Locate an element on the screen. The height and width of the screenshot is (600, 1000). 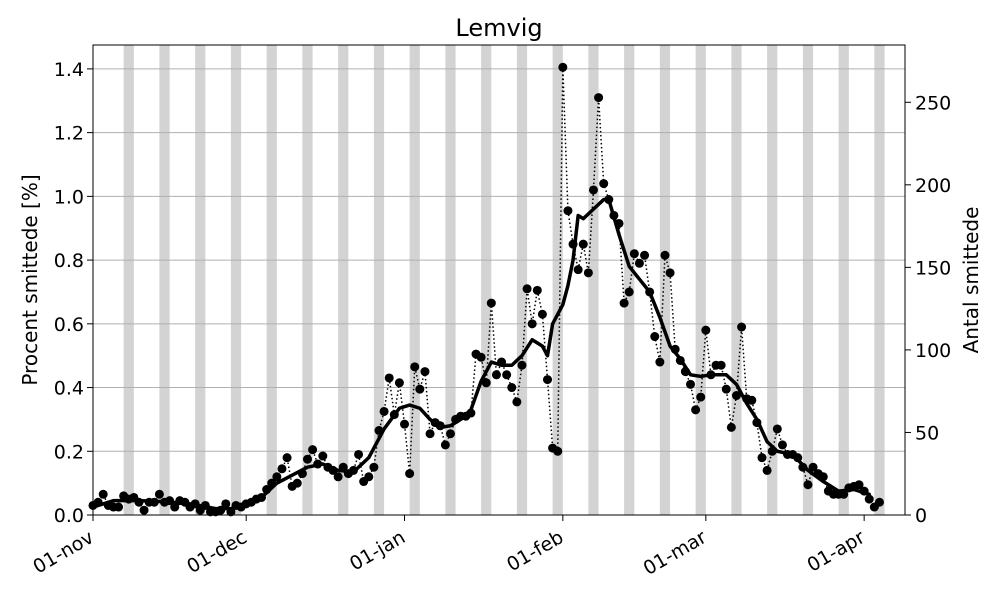
y-tick-label: 0.0 is located at coordinates (69, 516).